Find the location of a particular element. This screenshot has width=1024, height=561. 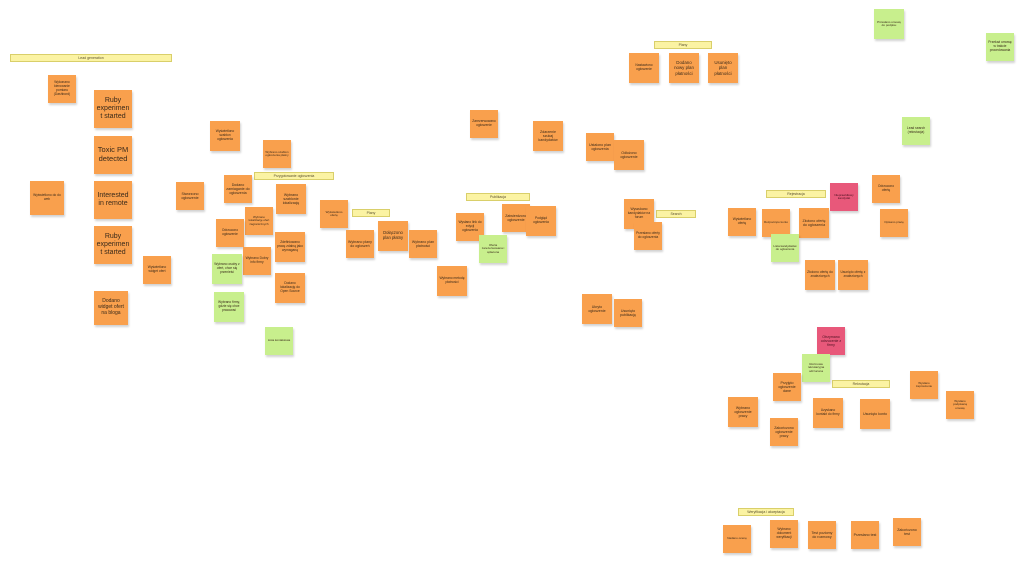

section-label-weryfikacja-i-akceptacja: Weryfikacja i akceptacja is located at coordinates (766, 512).